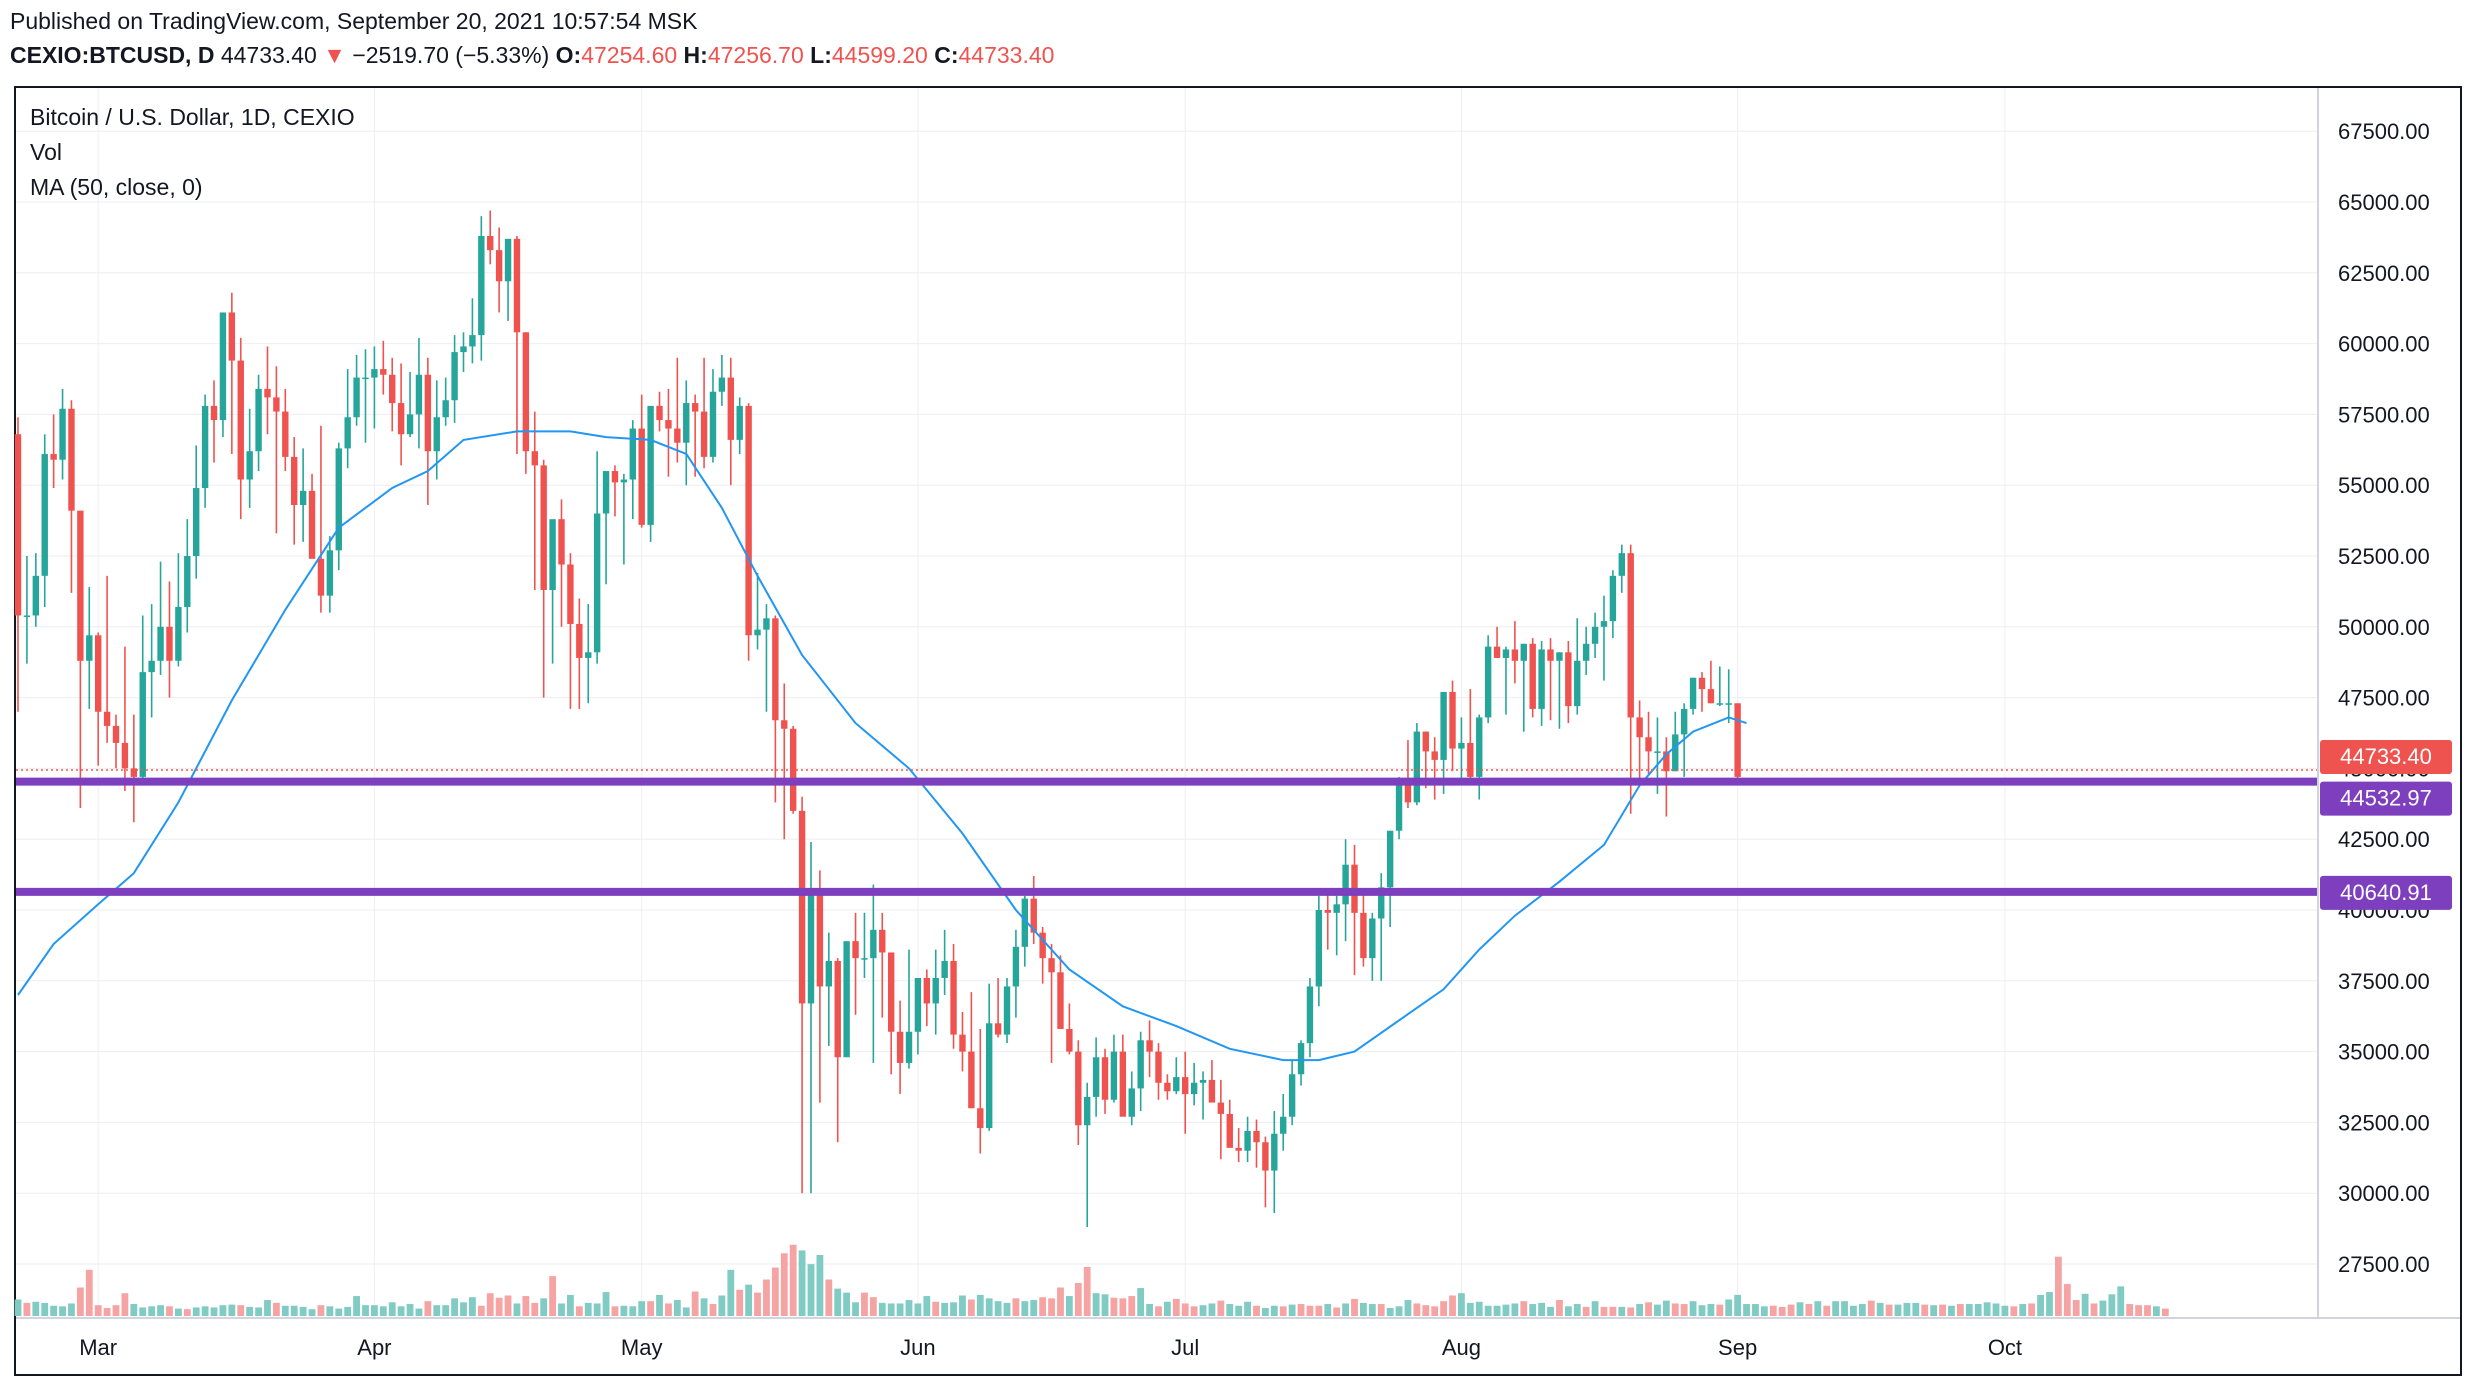 This screenshot has height=1386, width=2472. What do you see at coordinates (451, 55) in the screenshot?
I see `change-value: −2519.70 (−5.33%)` at bounding box center [451, 55].